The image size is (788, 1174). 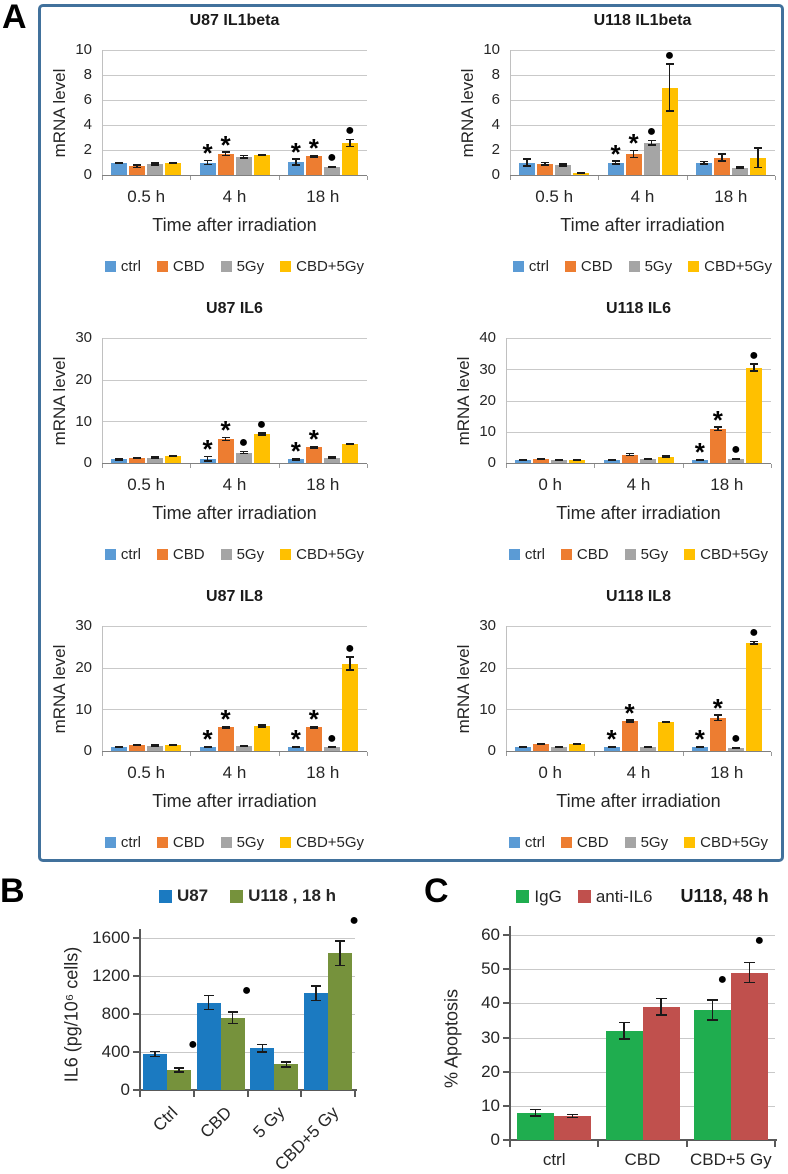 What do you see at coordinates (654, 554) in the screenshot?
I see `legend-label: 5Gy` at bounding box center [654, 554].